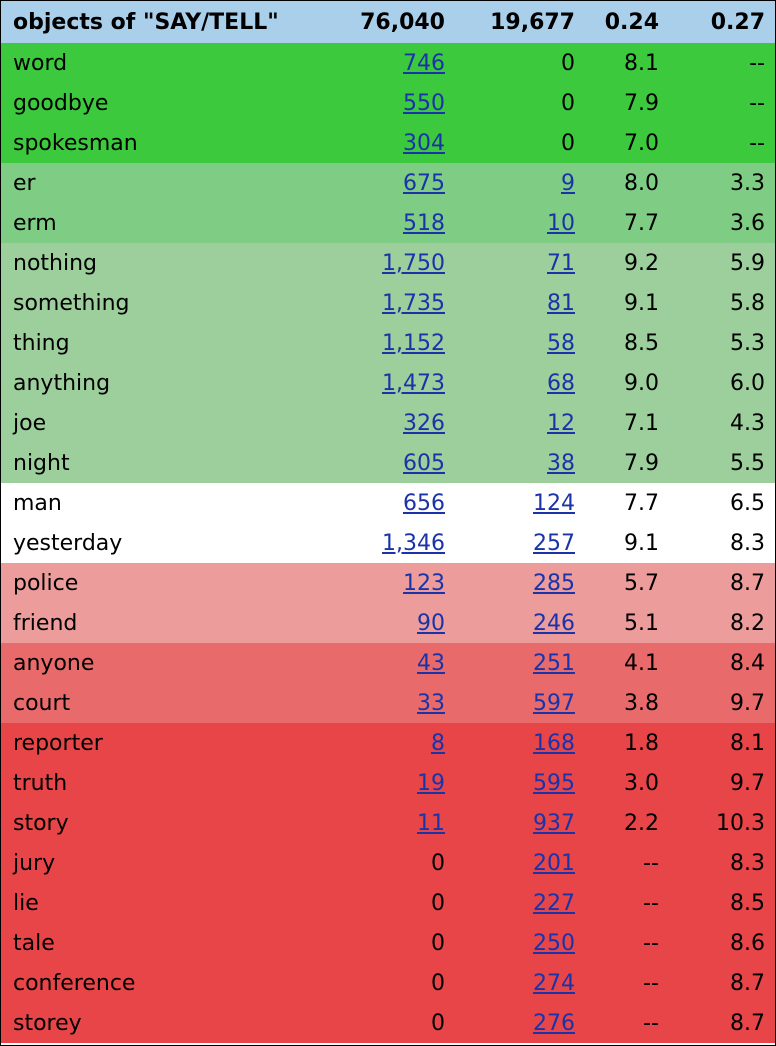 The width and height of the screenshot is (776, 1046). Describe the element at coordinates (520, 423) in the screenshot. I see `count-b-cell: 12` at that location.